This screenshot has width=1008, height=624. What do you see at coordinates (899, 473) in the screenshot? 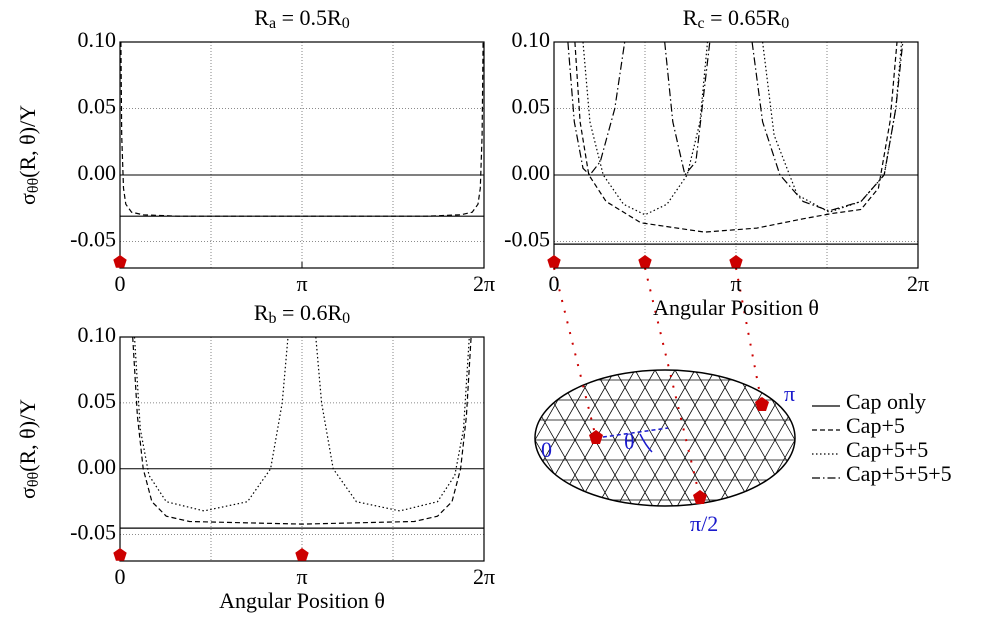
I see `legend-label: Cap+5+5+5` at bounding box center [899, 473].